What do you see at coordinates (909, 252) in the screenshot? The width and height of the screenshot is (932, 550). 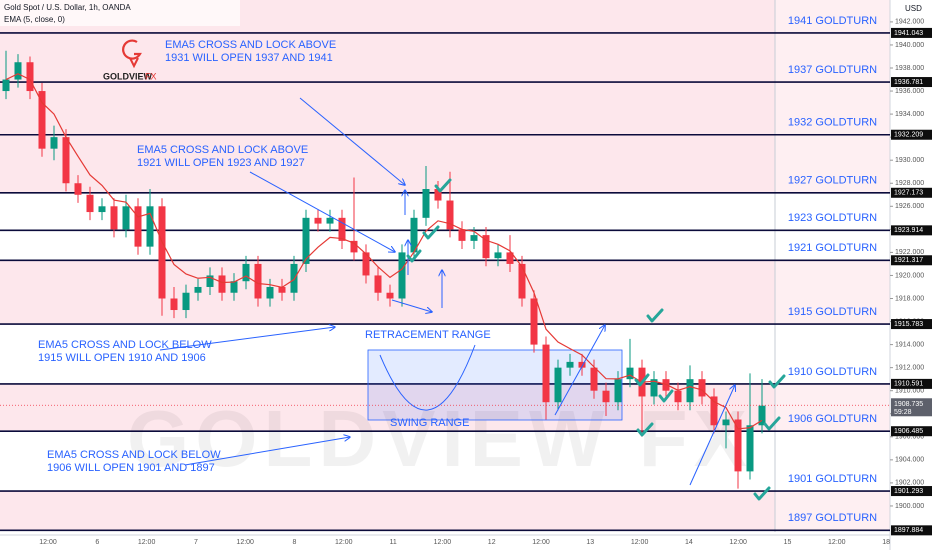 I see `y-tick-label: 1922.000` at bounding box center [909, 252].